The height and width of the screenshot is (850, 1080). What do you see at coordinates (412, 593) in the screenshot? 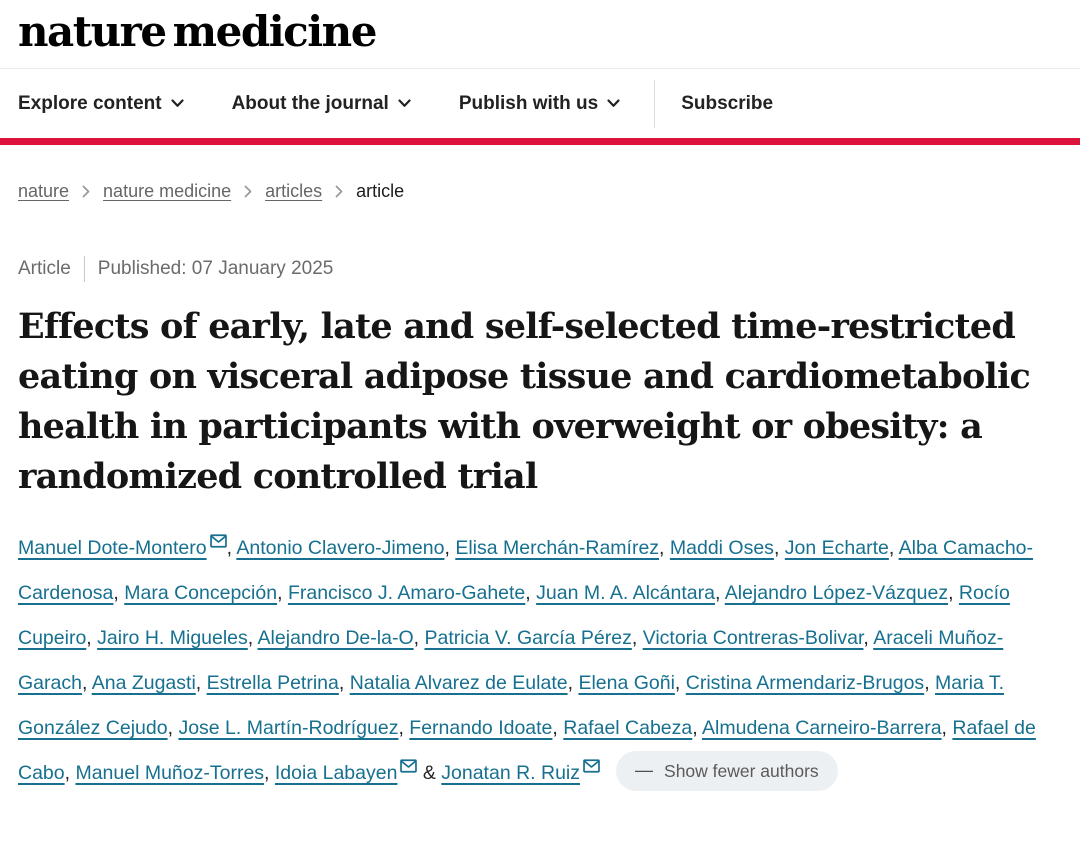
I see `author-item: Francisco J. Amaro-Gahete,` at bounding box center [412, 593].